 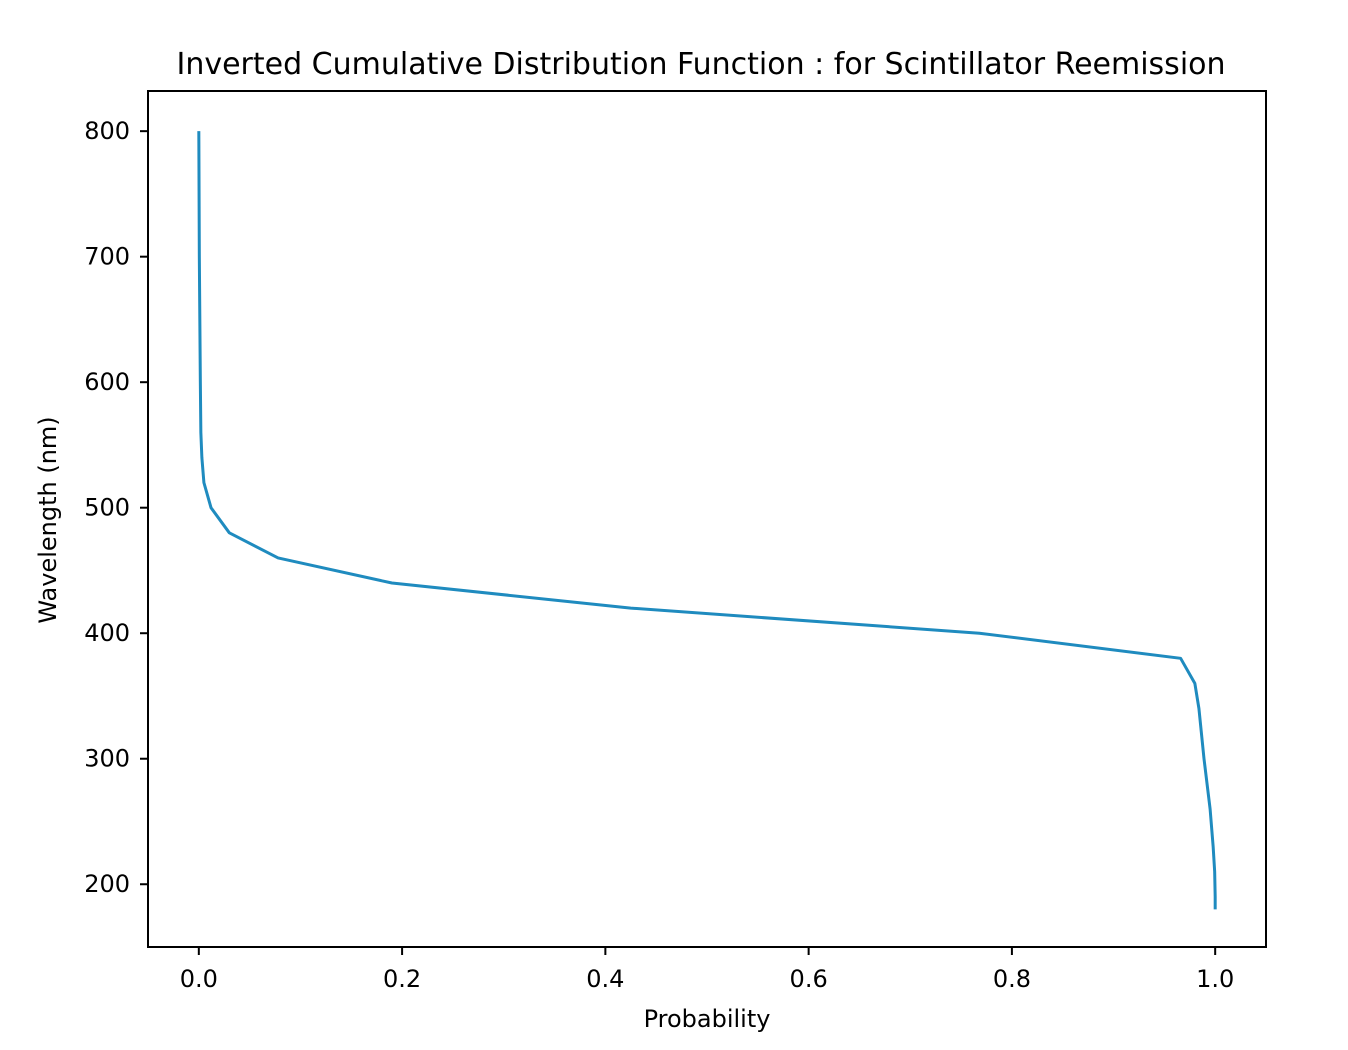 What do you see at coordinates (402, 979) in the screenshot?
I see `x-tick-label: 0.2` at bounding box center [402, 979].